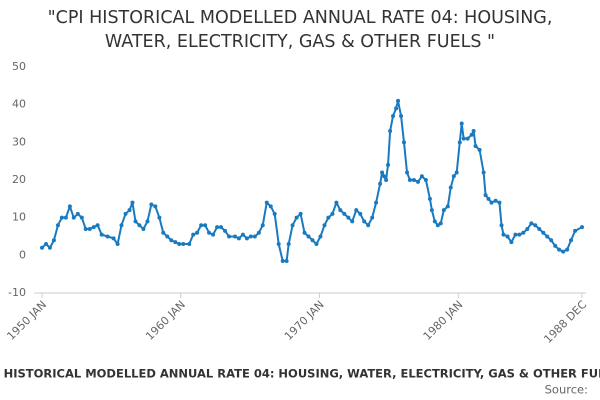 The width and height of the screenshot is (600, 400). Describe the element at coordinates (566, 390) in the screenshot. I see `source: Source:` at that location.